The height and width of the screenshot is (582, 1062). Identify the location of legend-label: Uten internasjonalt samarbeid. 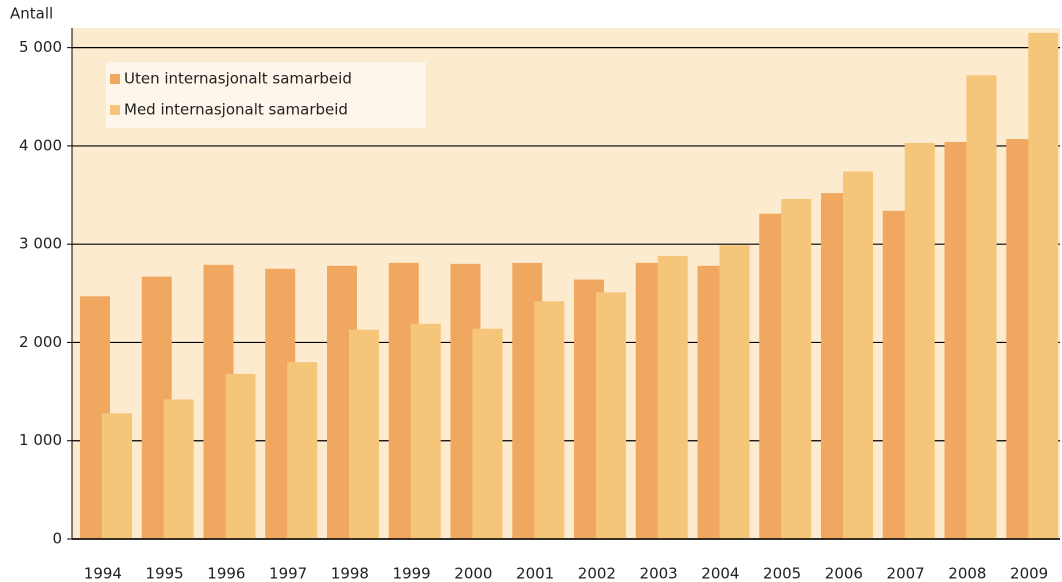
(238, 79).